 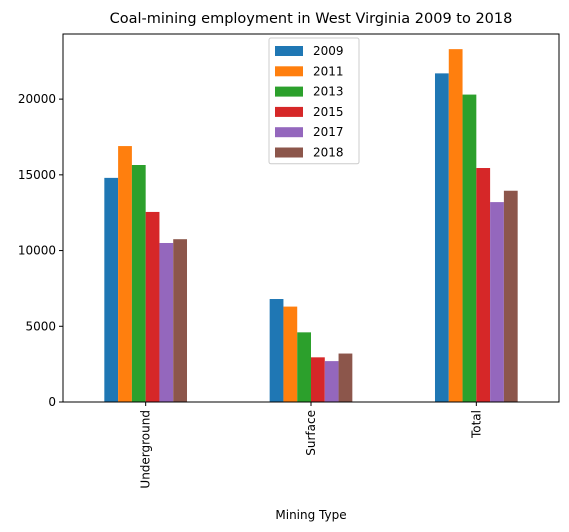 I want to click on legend-swatch-2009, so click(x=289, y=51).